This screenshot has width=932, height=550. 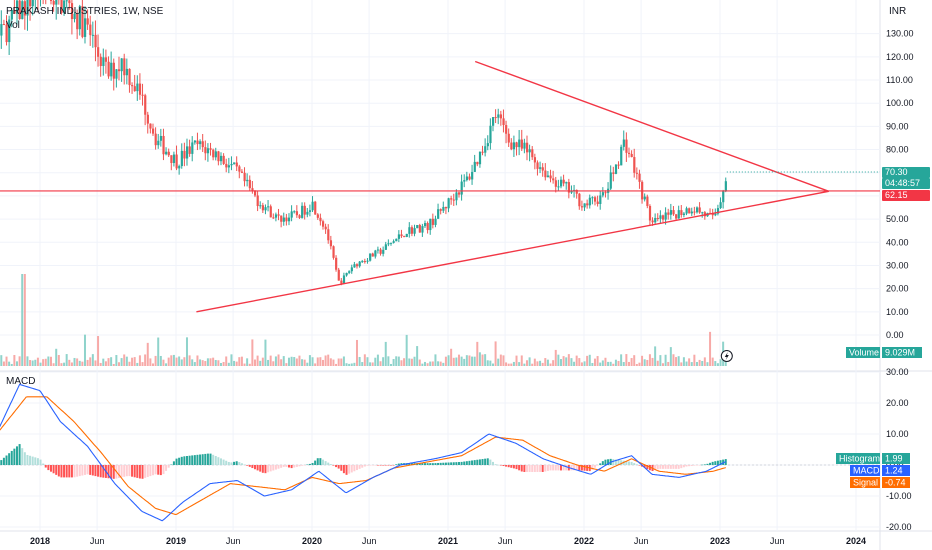 What do you see at coordinates (897, 434) in the screenshot?
I see `macd-tick-label: 10.00` at bounding box center [897, 434].